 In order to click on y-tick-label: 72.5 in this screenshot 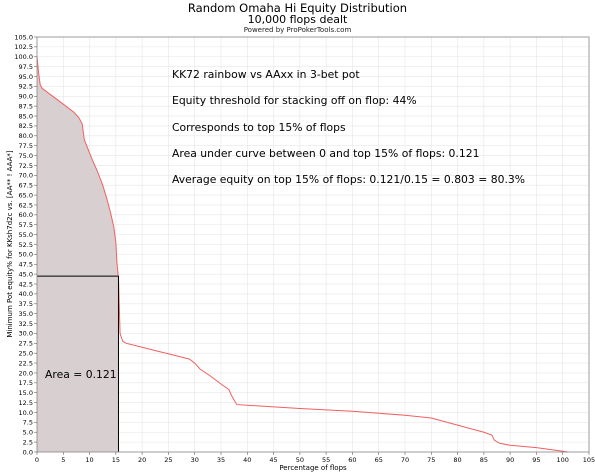, I will do `click(26, 166)`.